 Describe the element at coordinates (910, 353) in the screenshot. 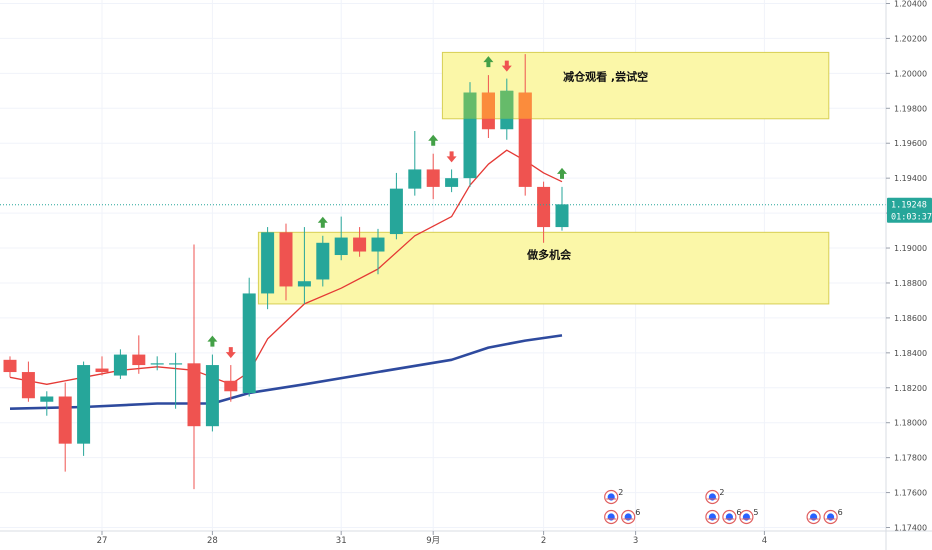

I see `price-tick-label: 1.18400` at that location.